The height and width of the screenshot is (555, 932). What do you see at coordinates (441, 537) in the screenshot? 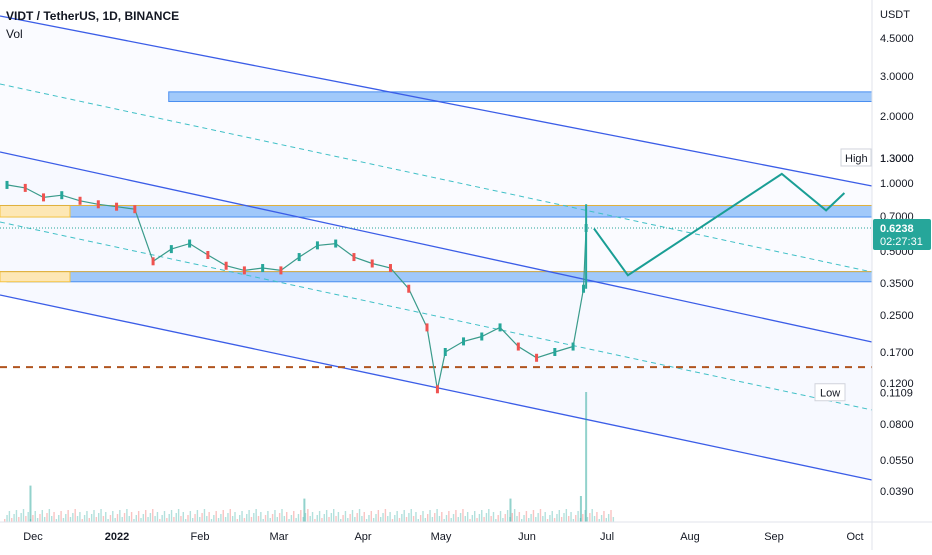
I see `time-tick-label: May` at bounding box center [441, 537].